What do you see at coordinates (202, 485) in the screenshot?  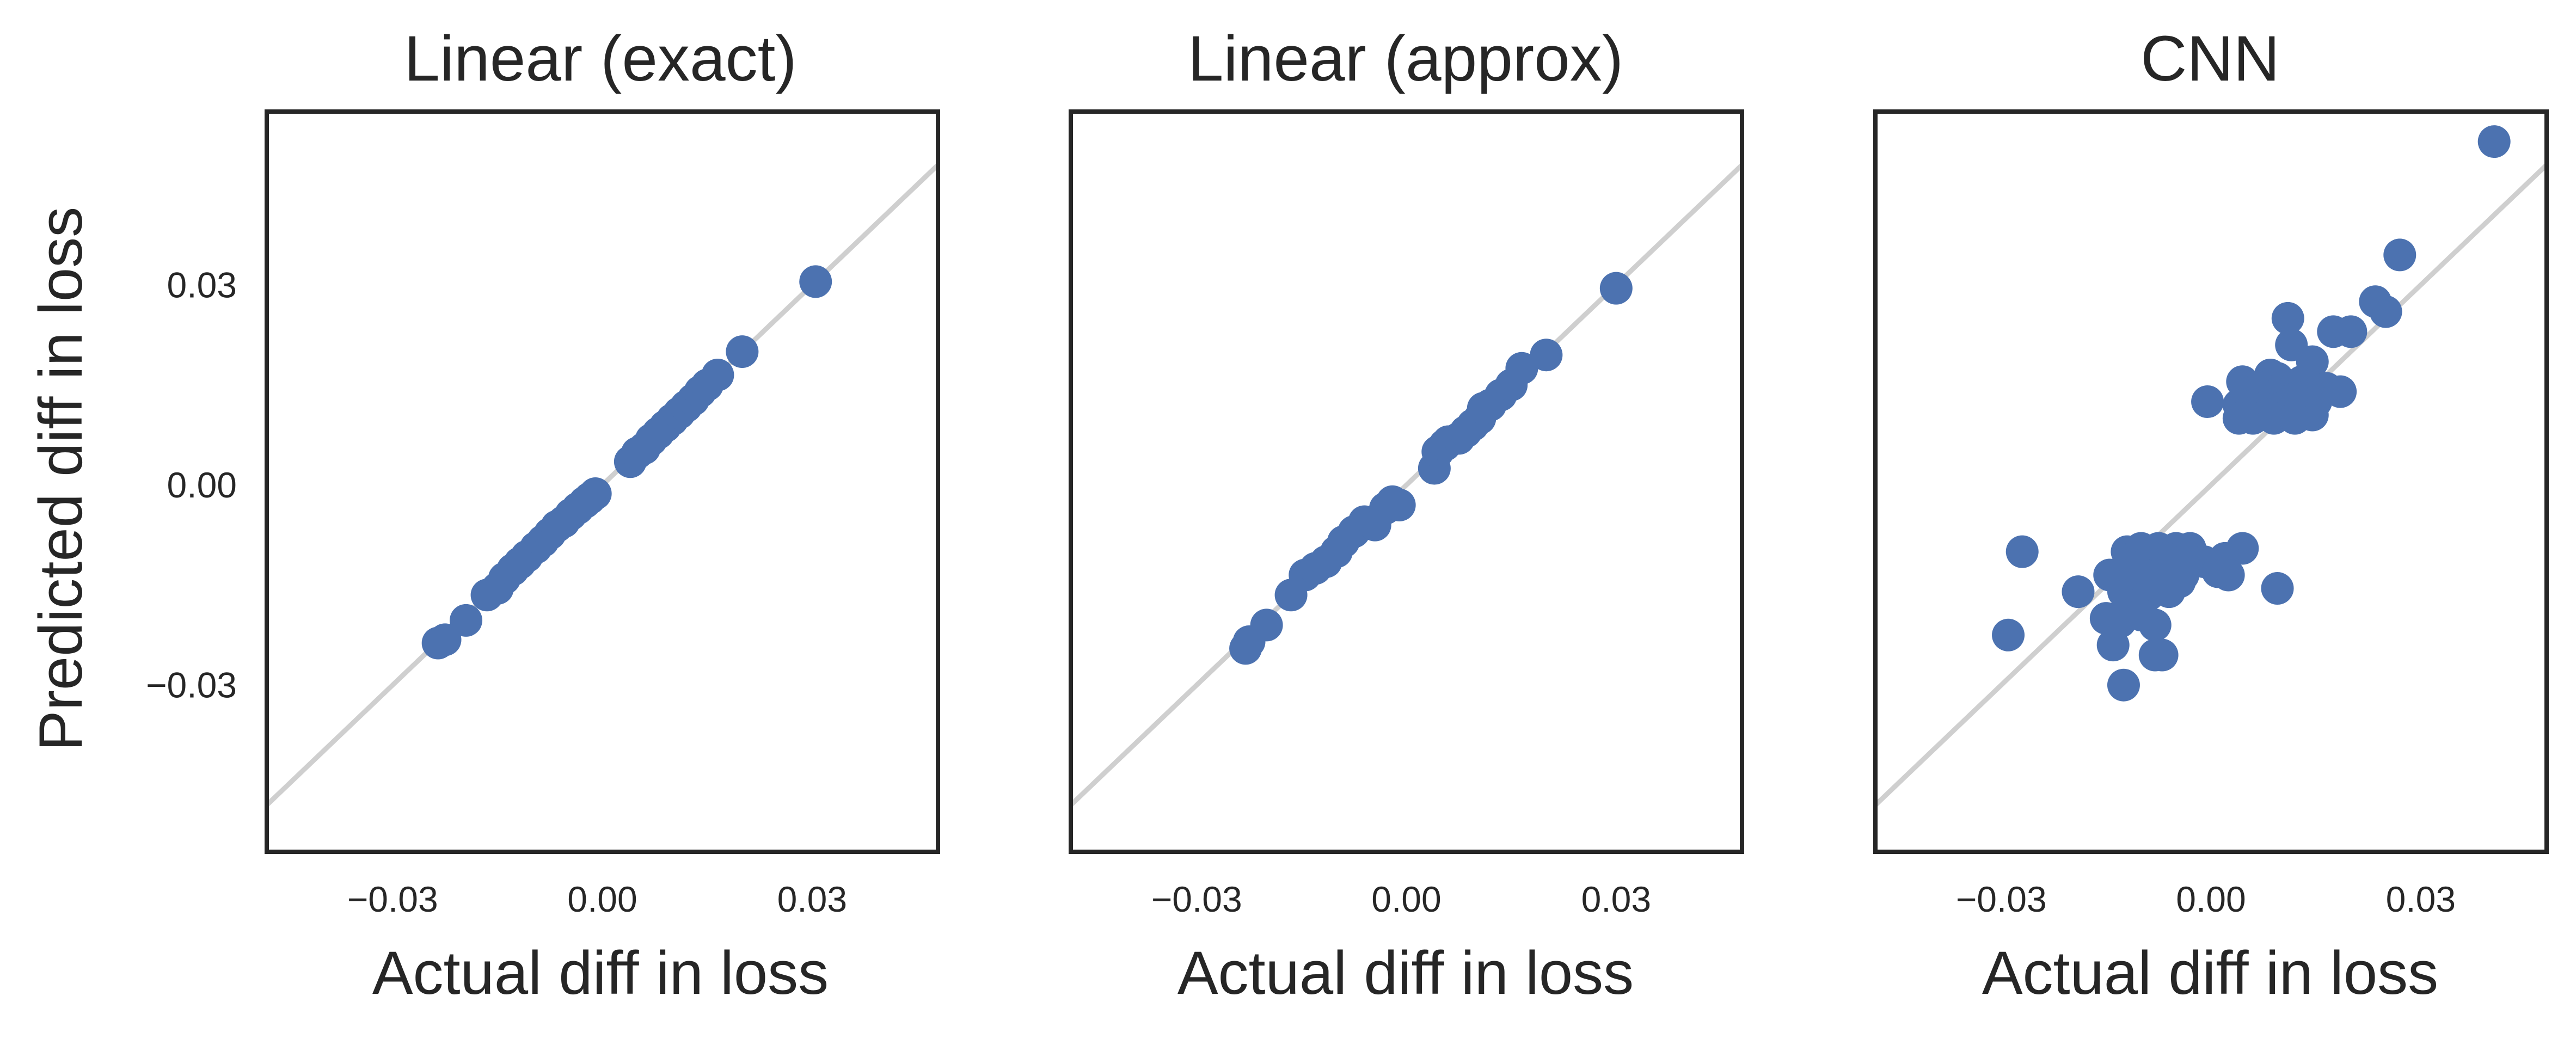 I see `y-tick-label: 0.00` at bounding box center [202, 485].